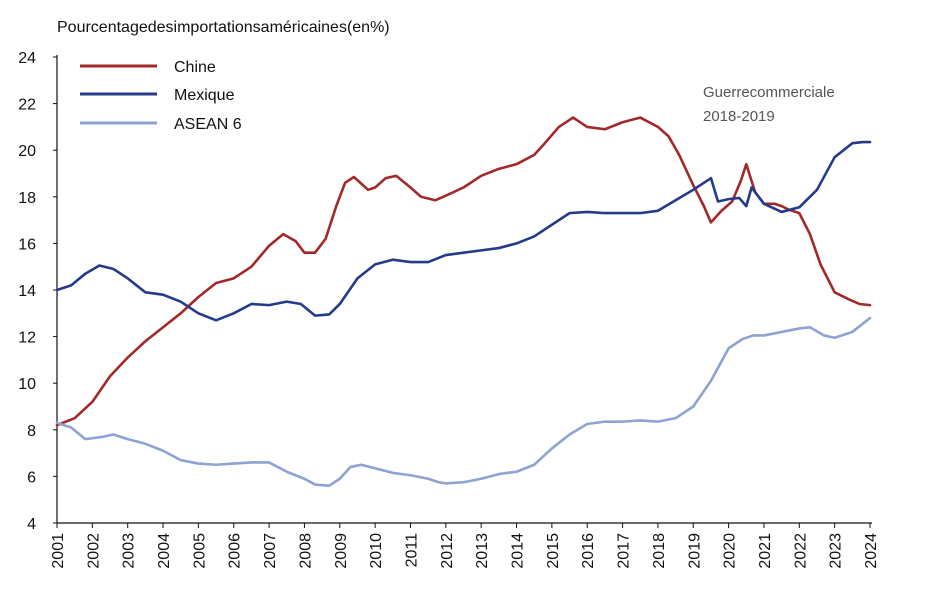 The width and height of the screenshot is (933, 597). I want to click on trade-war-annotation: Guerrecommerciale 2018-2019, so click(769, 104).